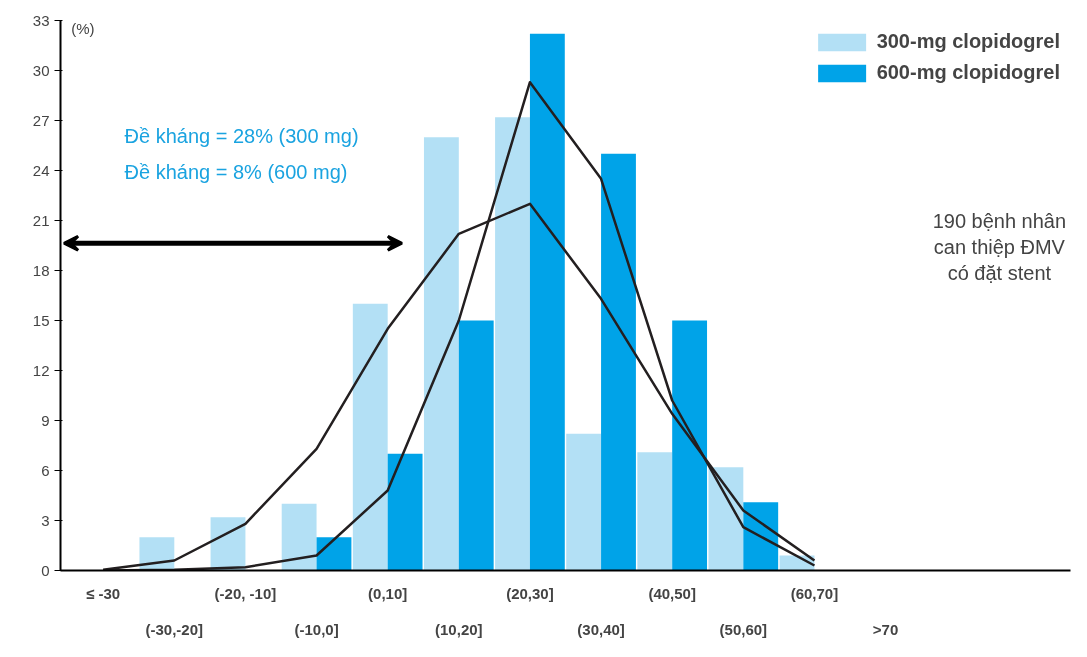  Describe the element at coordinates (41, 320) in the screenshot. I see `y-tick-label: 15` at that location.